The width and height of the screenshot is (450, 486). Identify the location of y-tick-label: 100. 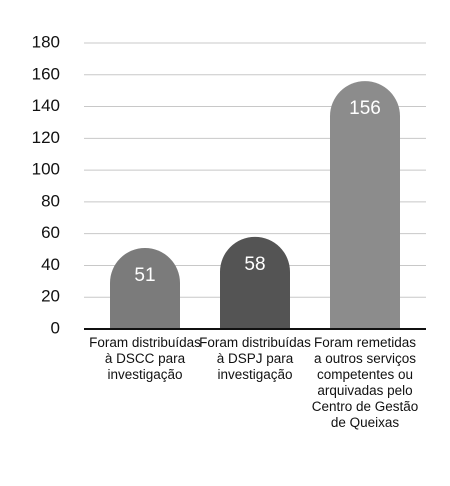
(46, 169).